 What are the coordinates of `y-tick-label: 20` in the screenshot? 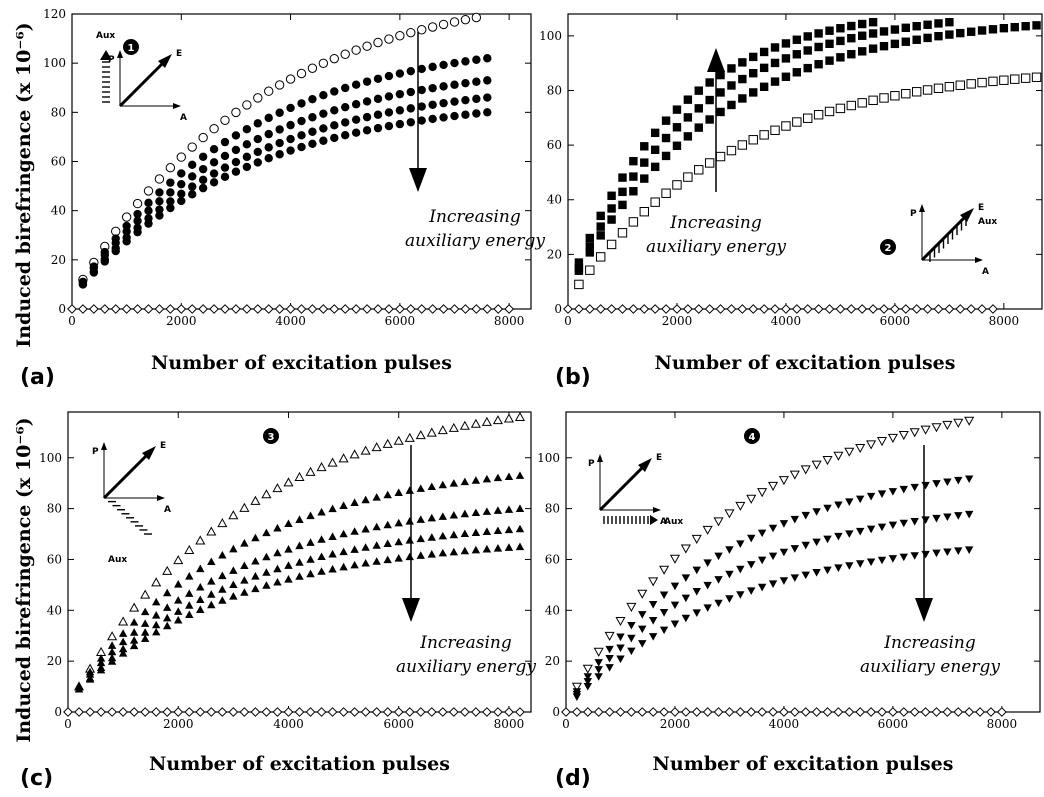 It's located at (552, 661).